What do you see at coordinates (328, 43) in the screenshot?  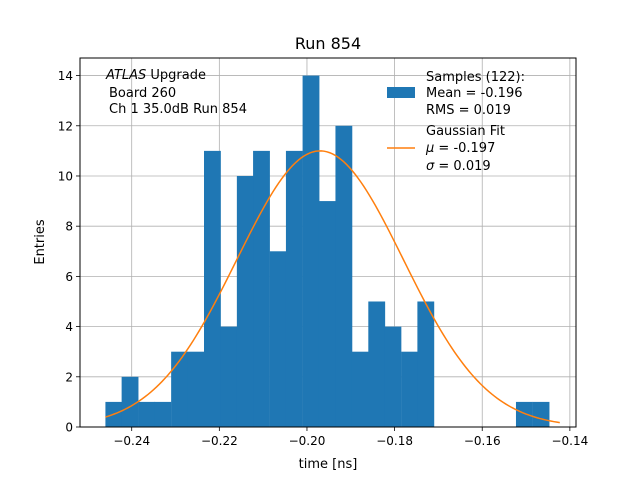 I see `chart-title: Run 854` at bounding box center [328, 43].